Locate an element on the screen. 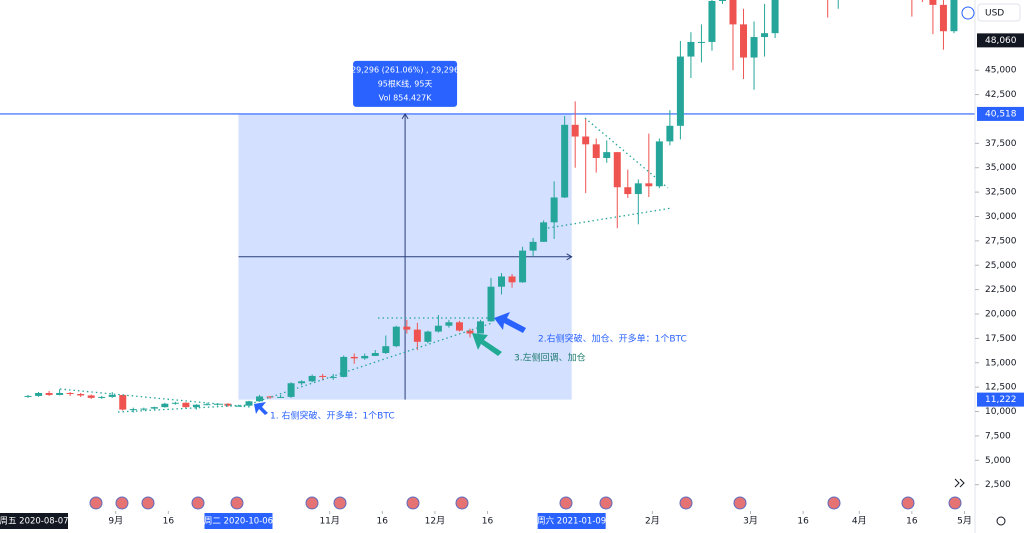  y-tick-label: 30,000 is located at coordinates (1001, 217).